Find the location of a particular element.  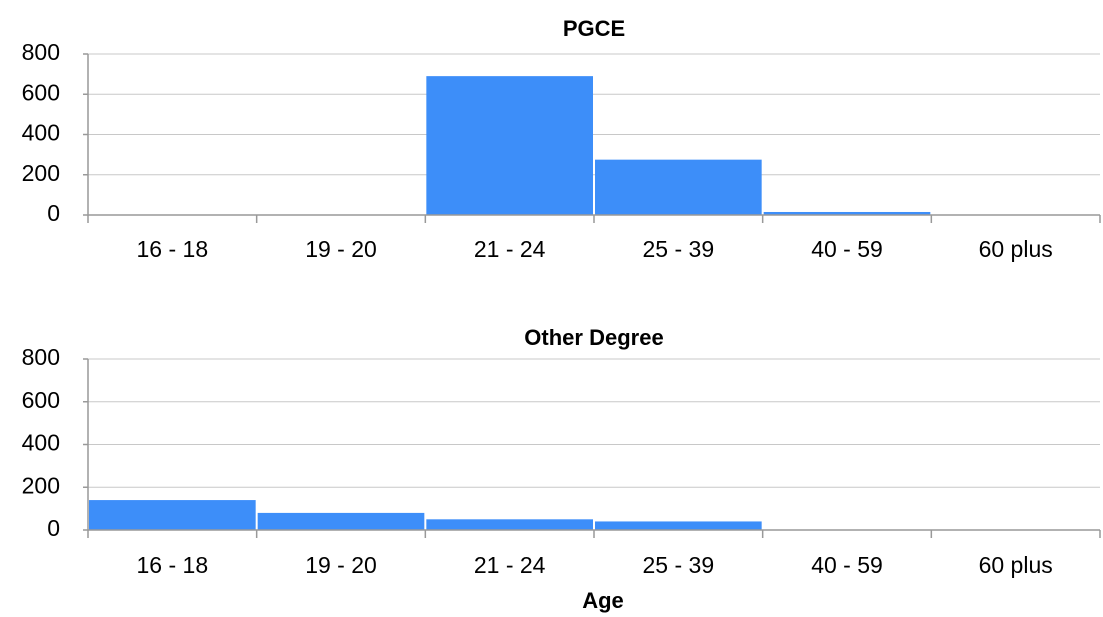

x-axis-label: Age is located at coordinates (603, 600).